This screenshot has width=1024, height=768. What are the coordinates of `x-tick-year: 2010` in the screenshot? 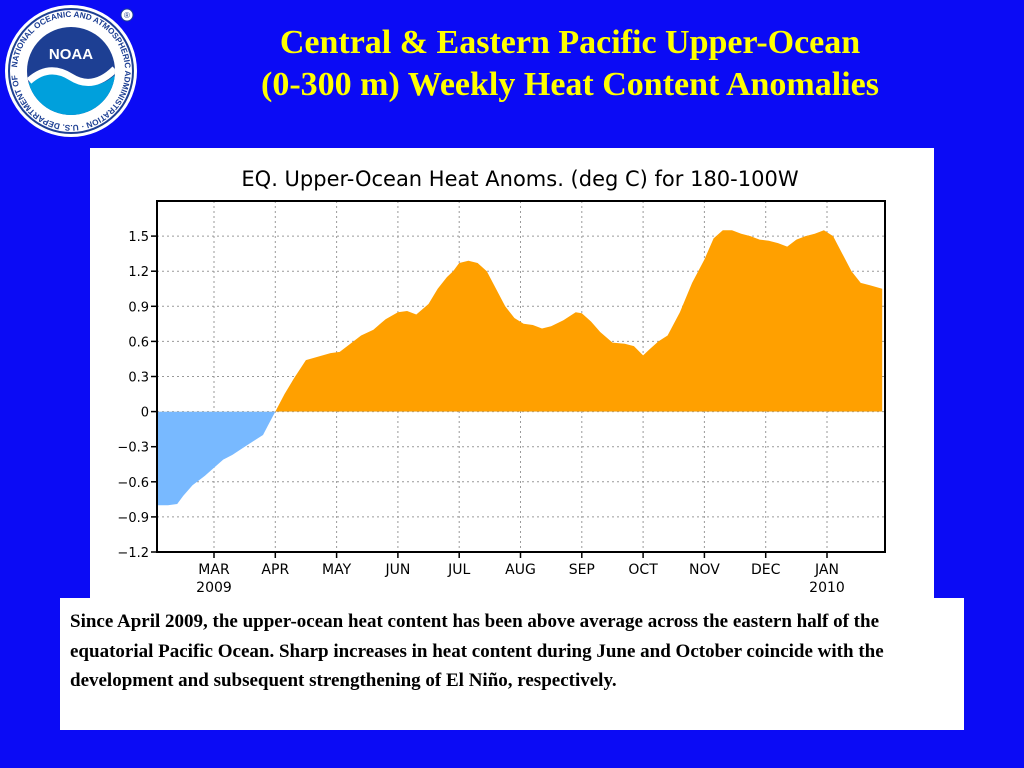 It's located at (827, 588).